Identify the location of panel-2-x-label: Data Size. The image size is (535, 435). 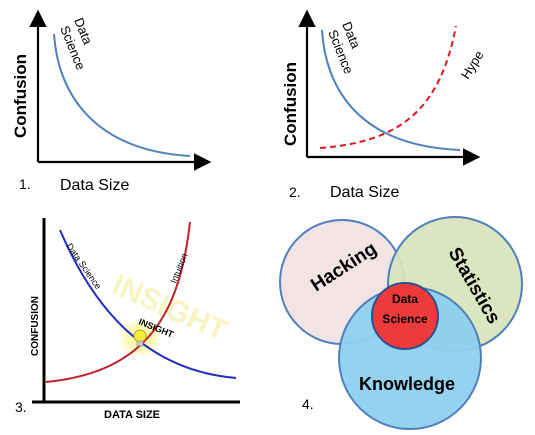
(364, 192).